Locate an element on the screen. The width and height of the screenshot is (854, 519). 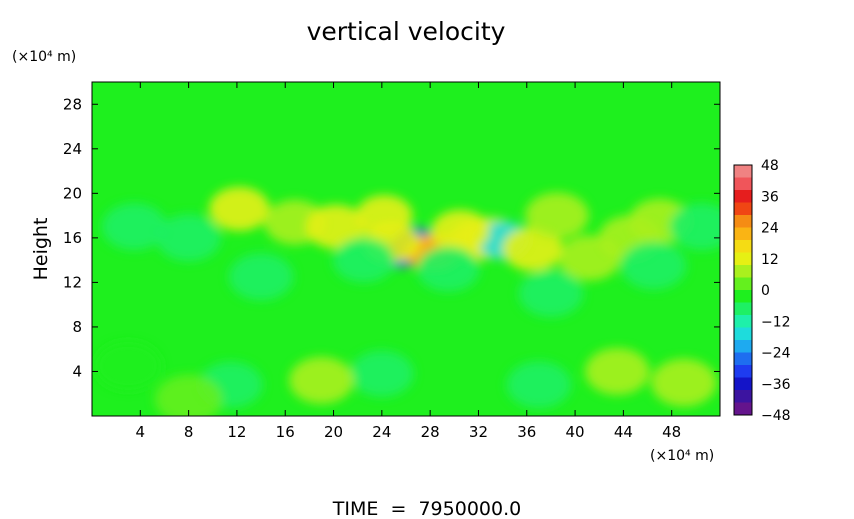
colorbar-tick-label: −36 is located at coordinates (776, 385).